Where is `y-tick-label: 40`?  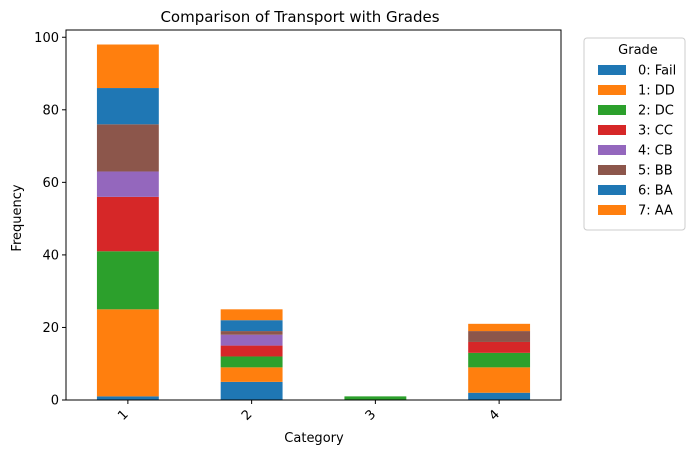
y-tick-label: 40 is located at coordinates (50, 255).